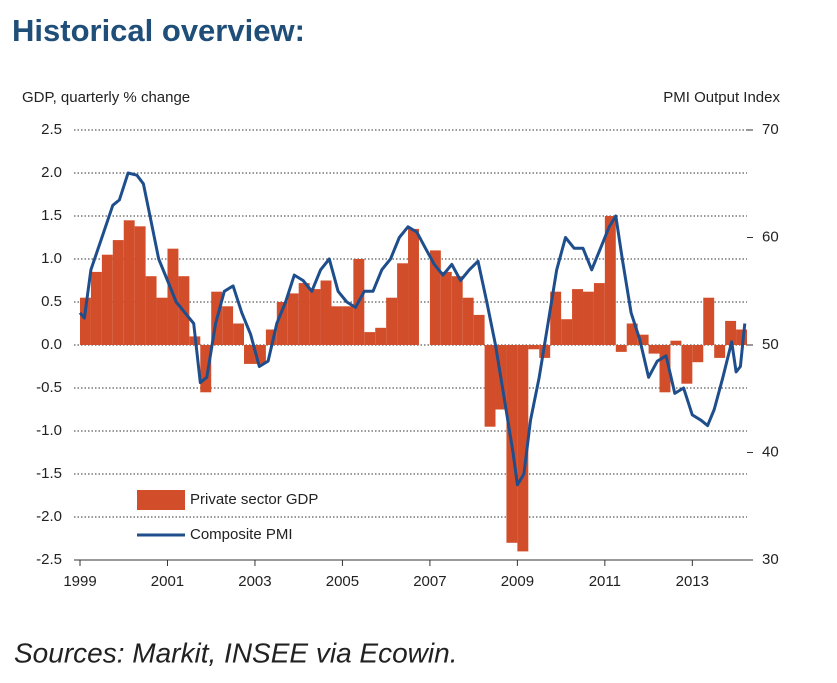 Image resolution: width=837 pixels, height=683 pixels. Describe the element at coordinates (692, 581) in the screenshot. I see `x-tick-label: 2013` at that location.